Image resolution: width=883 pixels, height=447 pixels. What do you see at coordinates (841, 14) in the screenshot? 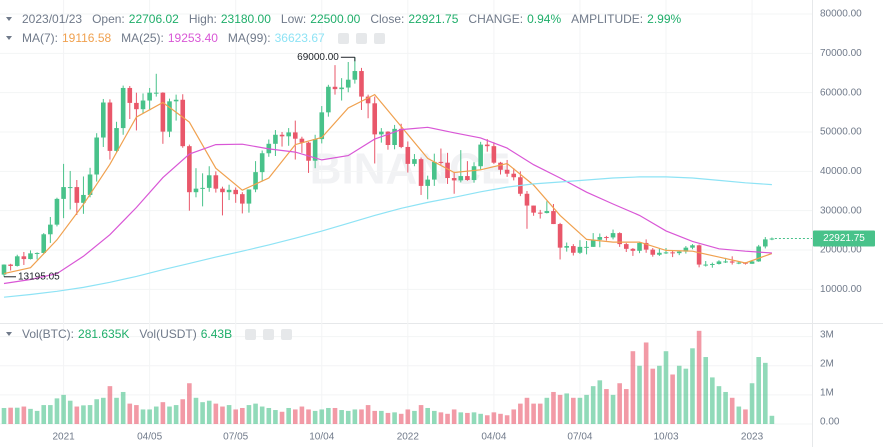
I see `y-tick-label: 80000.00` at bounding box center [841, 14].